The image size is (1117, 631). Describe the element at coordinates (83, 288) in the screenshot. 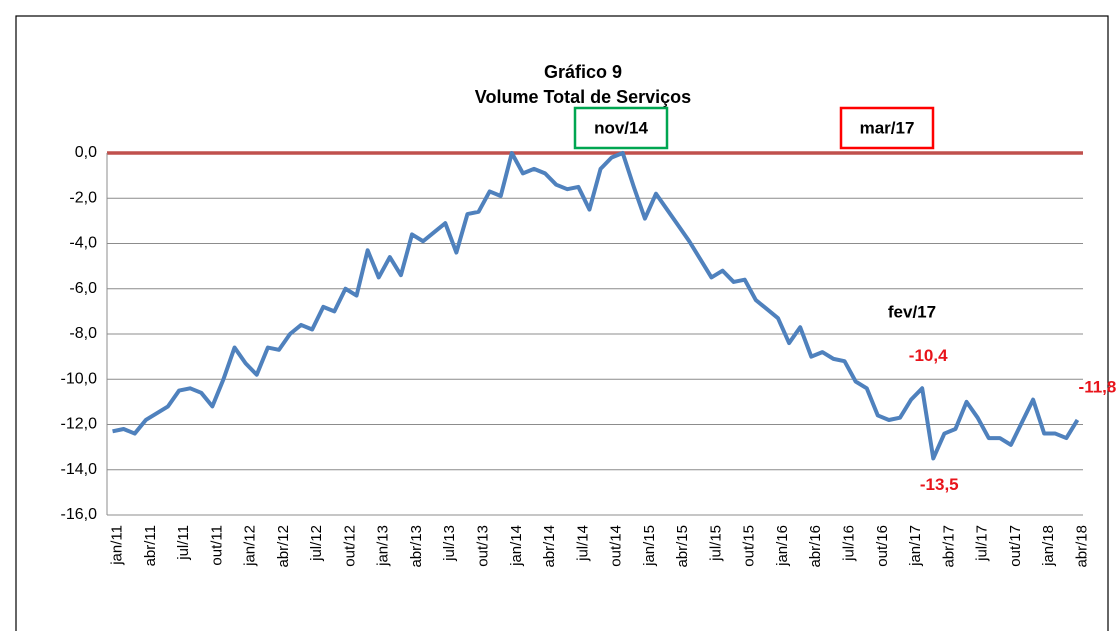

I see `y-tick-label: -6,0` at that location.